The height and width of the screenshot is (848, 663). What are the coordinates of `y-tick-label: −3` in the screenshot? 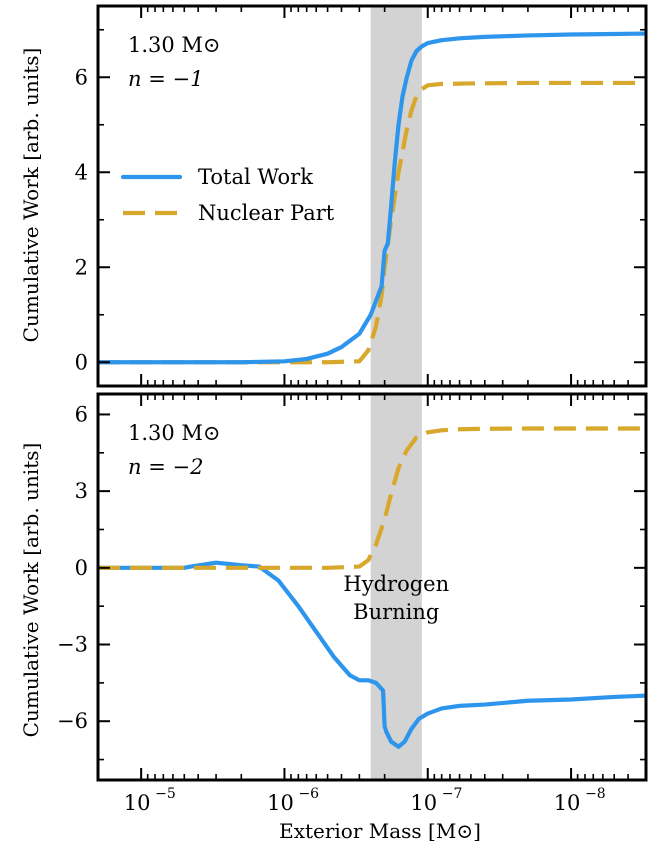 It's located at (72, 645).